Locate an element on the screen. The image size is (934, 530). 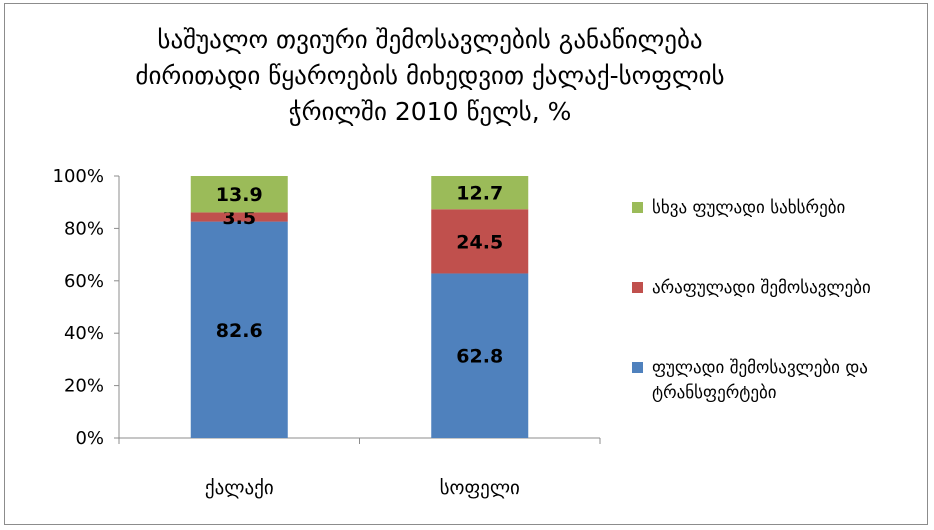
y-tick-label: 60% is located at coordinates (84, 281).